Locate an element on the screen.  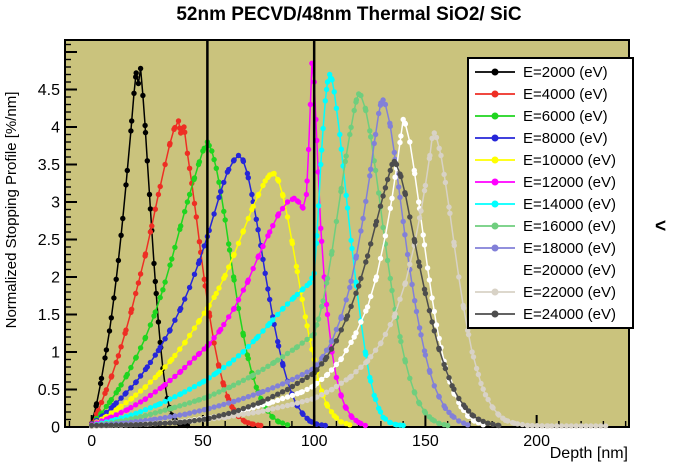
legend-item: E=22000 (eV) is located at coordinates (553, 292).